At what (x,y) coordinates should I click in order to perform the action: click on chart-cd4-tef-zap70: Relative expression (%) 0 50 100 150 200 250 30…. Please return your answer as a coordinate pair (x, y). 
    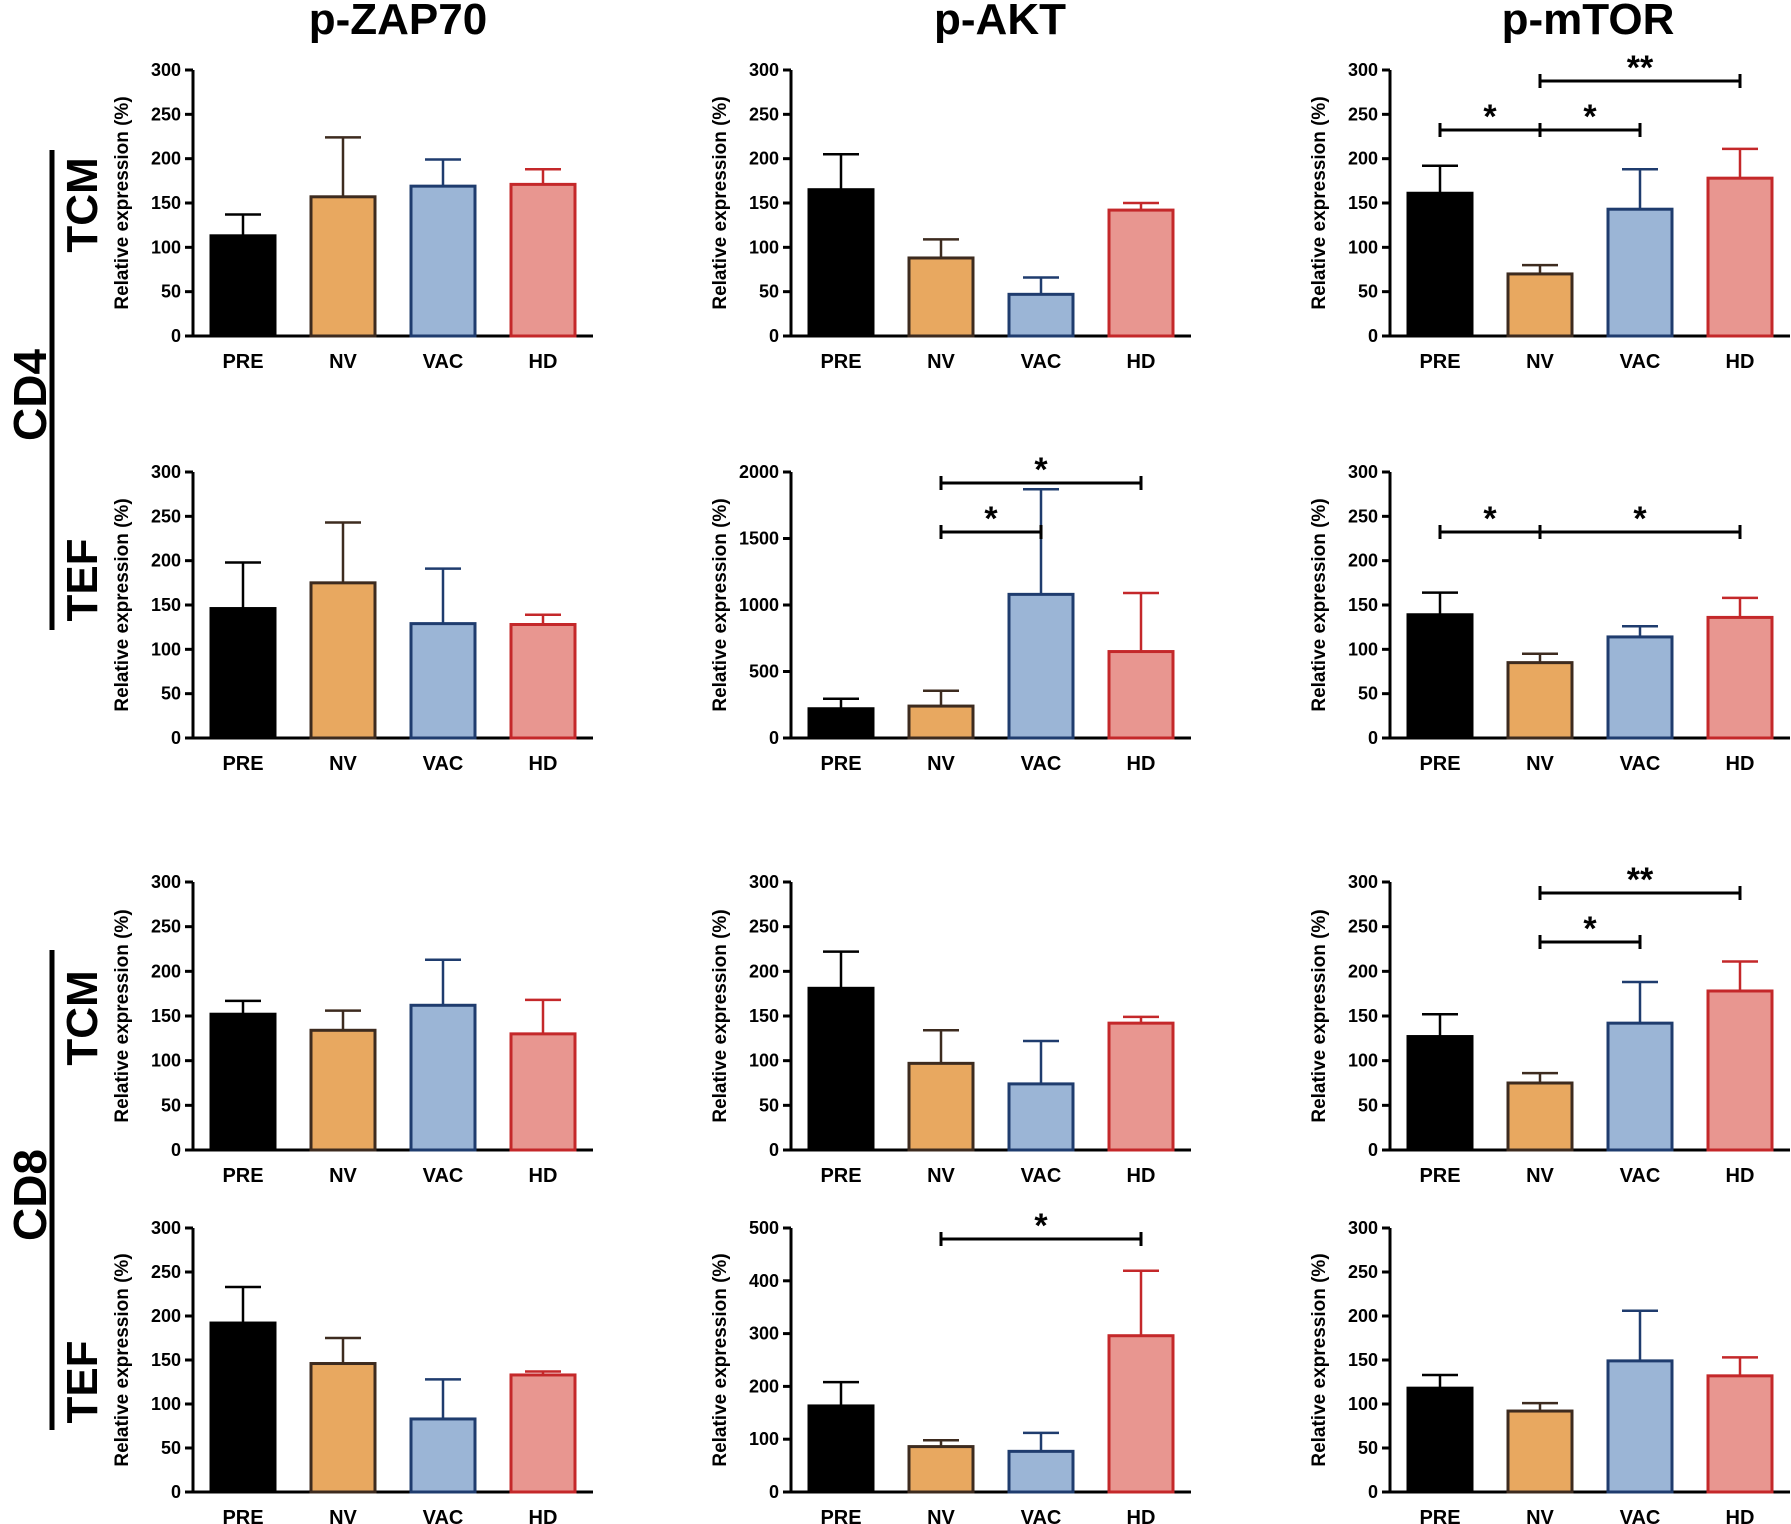
    Looking at the image, I should click on (352, 618).